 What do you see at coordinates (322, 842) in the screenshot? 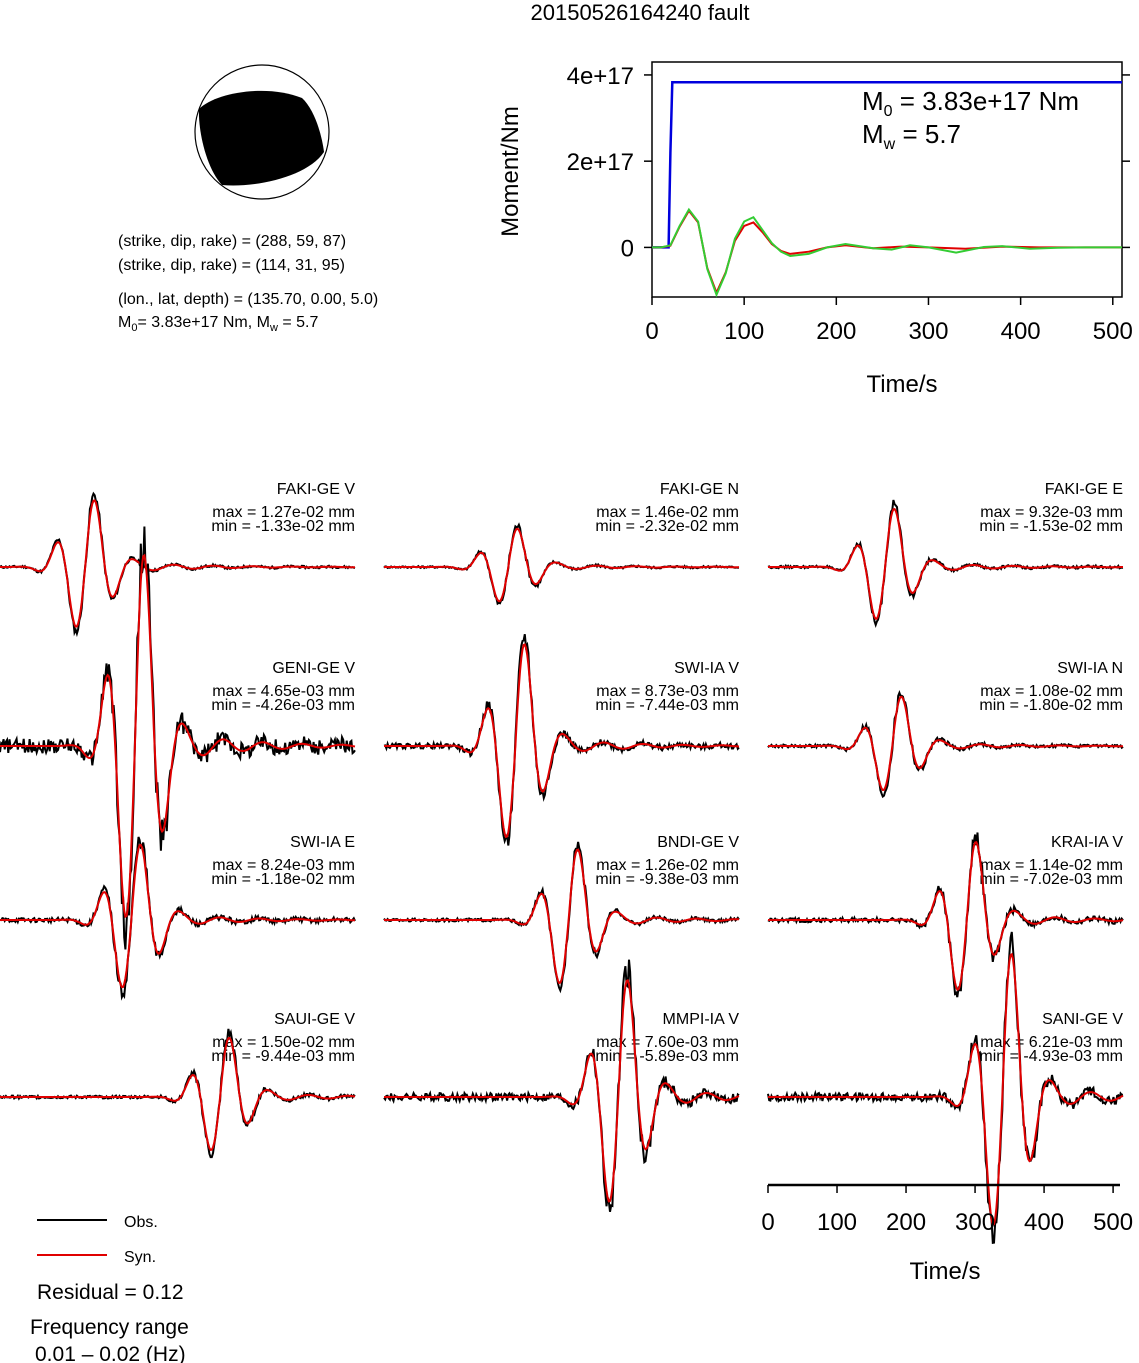
I see `station-label: SWI-IA E` at bounding box center [322, 842].